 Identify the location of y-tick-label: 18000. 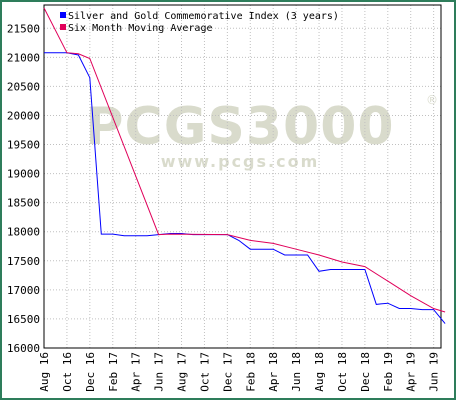
(23, 232).